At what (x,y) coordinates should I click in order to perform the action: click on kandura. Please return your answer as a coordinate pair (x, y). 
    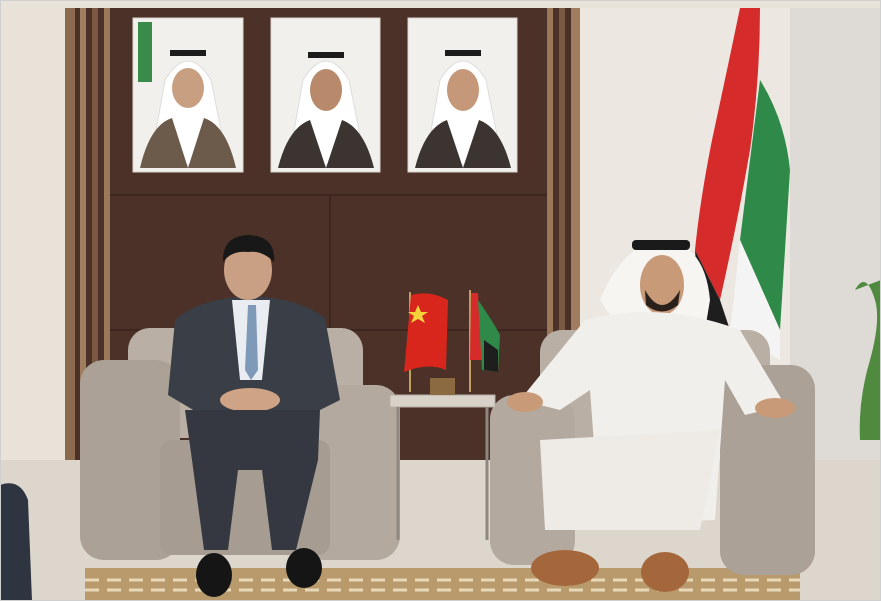
    Looking at the image, I should click on (652, 418).